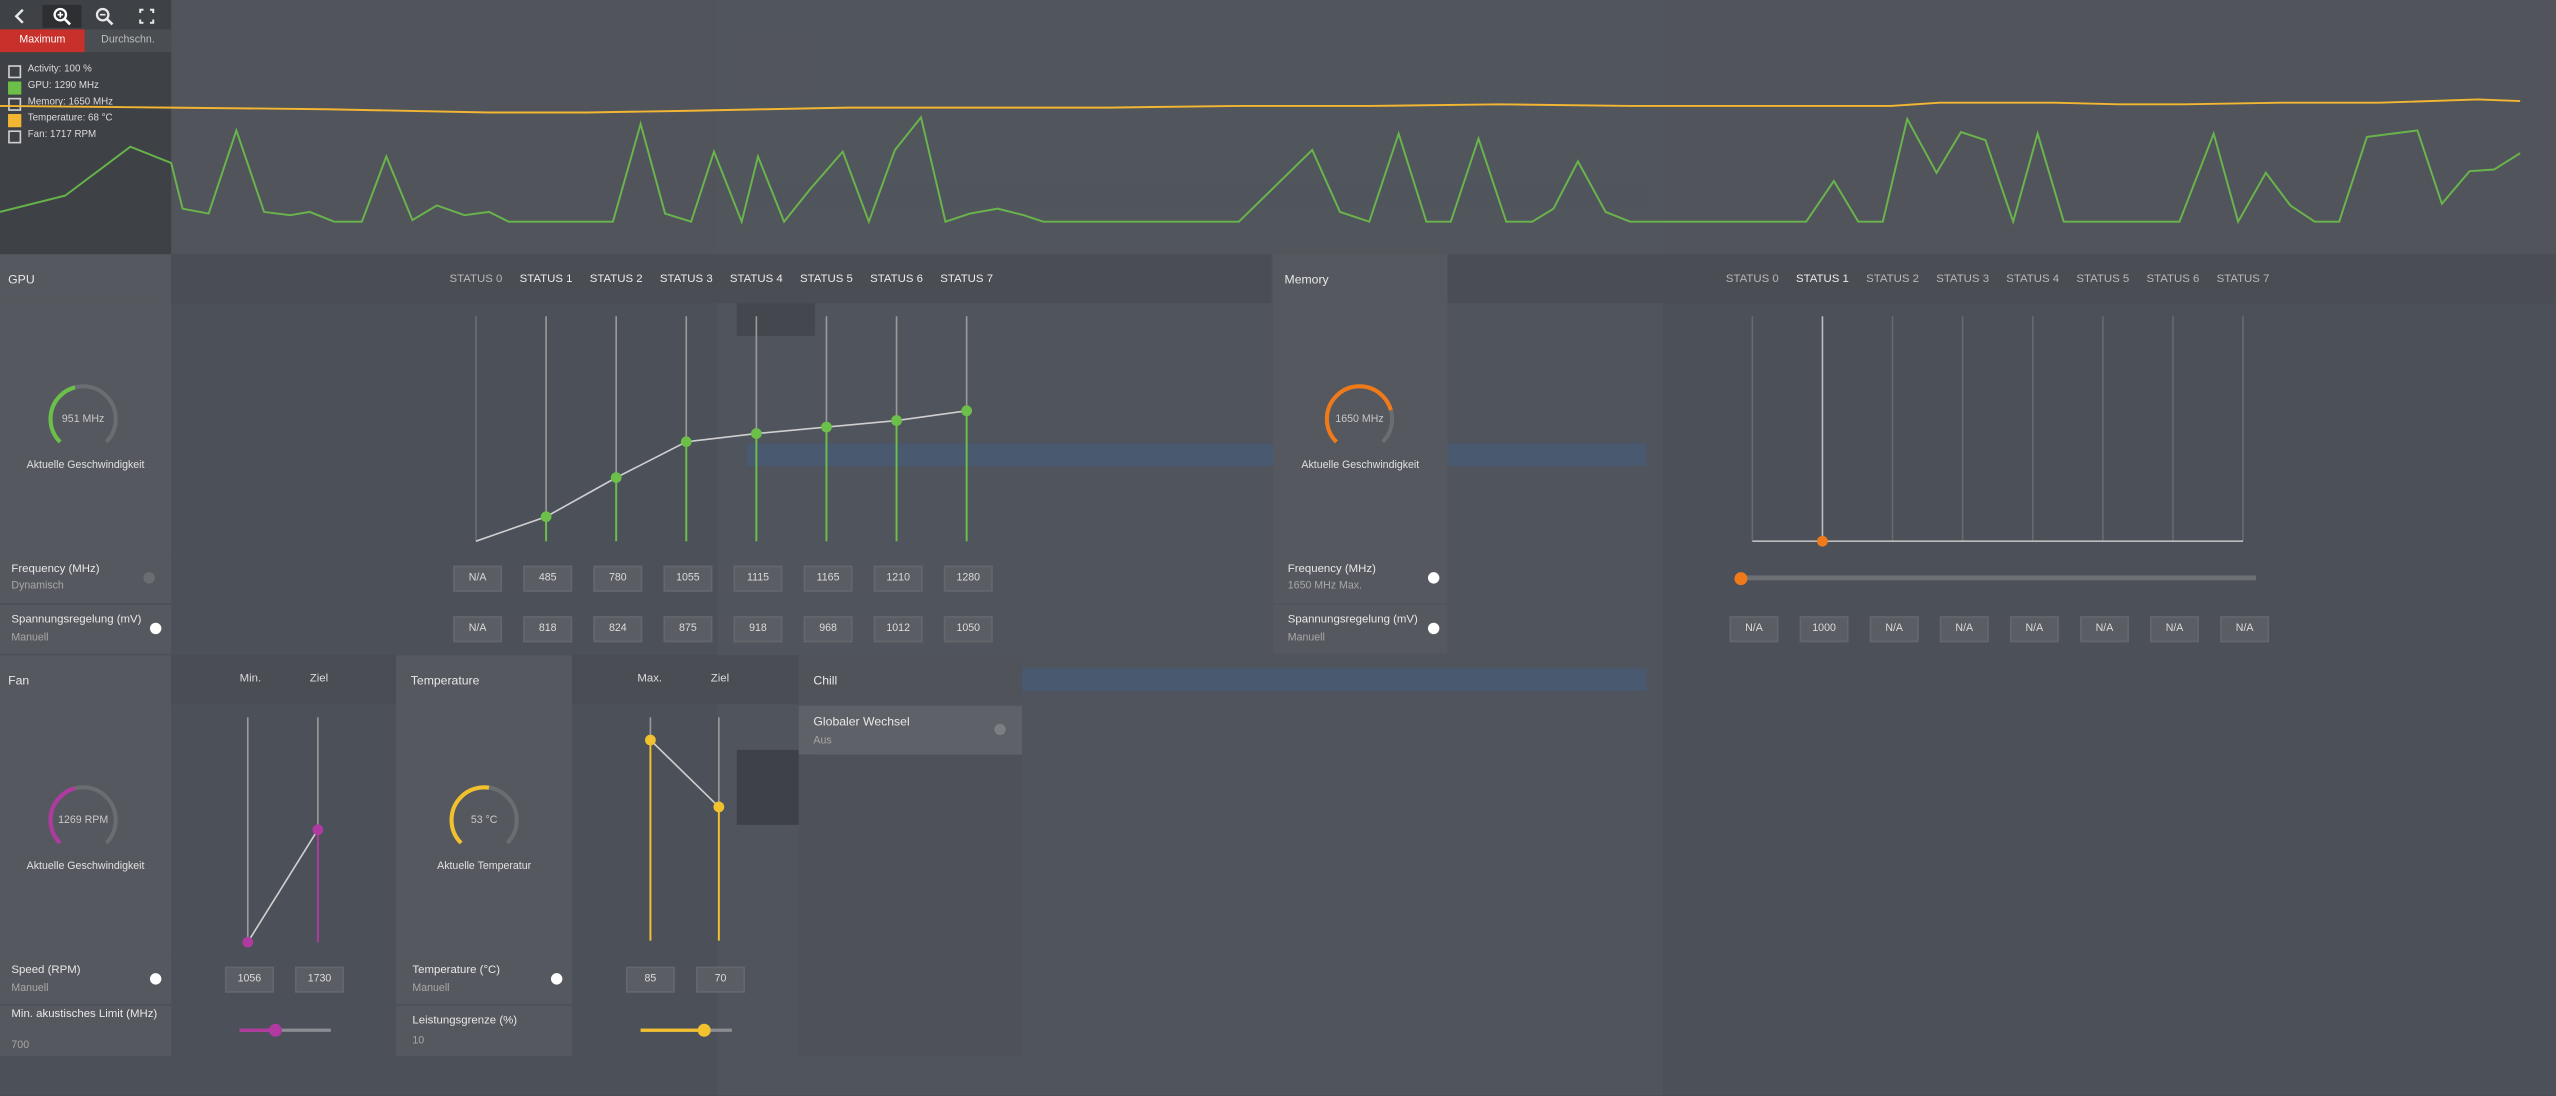 This screenshot has height=1096, width=2556. What do you see at coordinates (46, 971) in the screenshot?
I see `fan-speed-label: Speed (RPM)` at bounding box center [46, 971].